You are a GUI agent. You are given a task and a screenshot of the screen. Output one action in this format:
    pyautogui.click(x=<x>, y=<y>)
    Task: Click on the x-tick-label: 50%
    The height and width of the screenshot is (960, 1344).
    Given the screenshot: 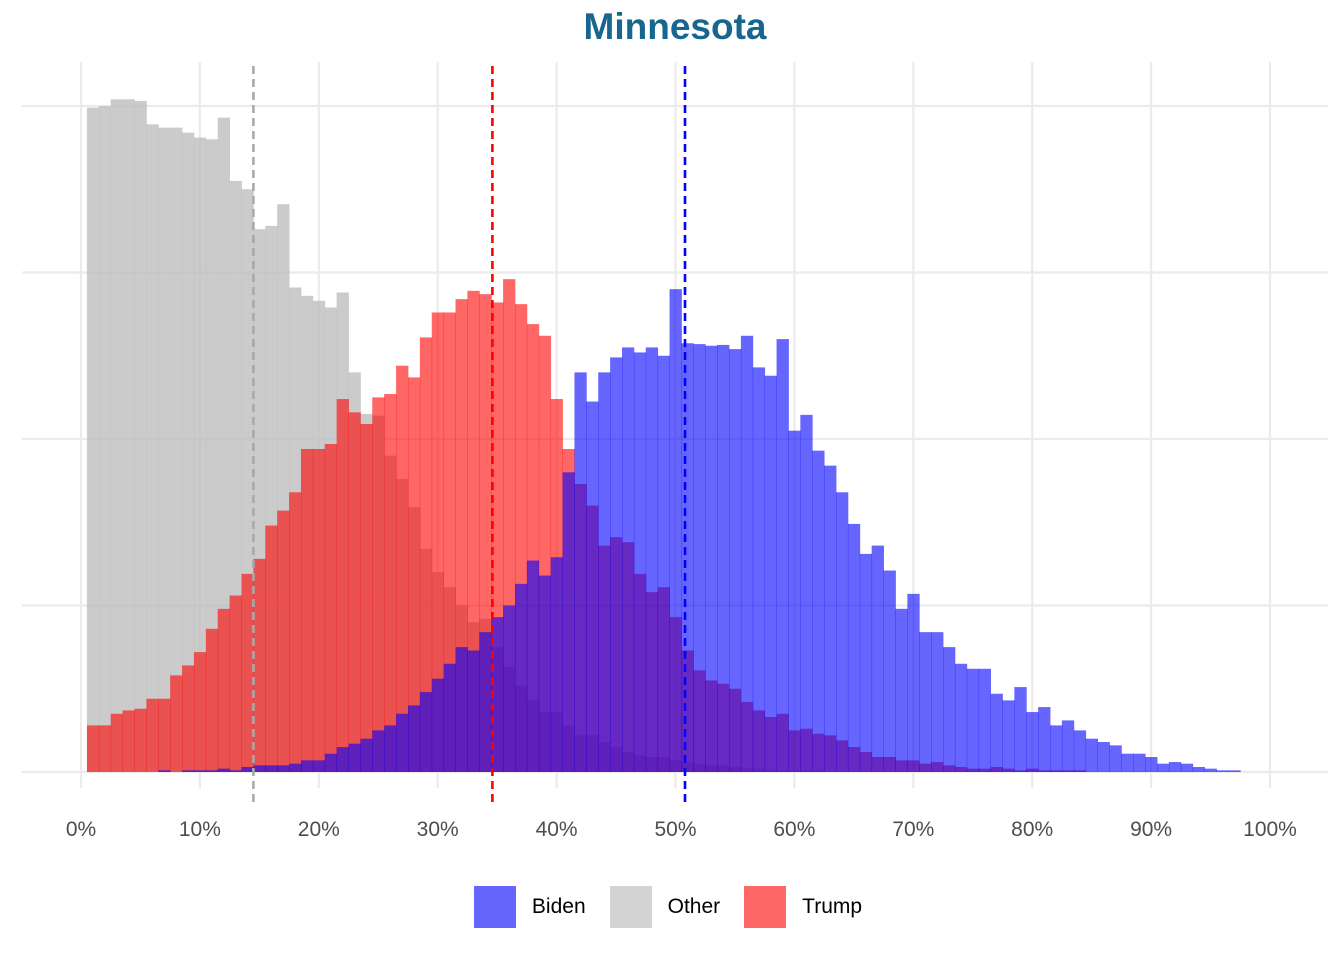 What is the action you would take?
    pyautogui.click(x=675, y=829)
    